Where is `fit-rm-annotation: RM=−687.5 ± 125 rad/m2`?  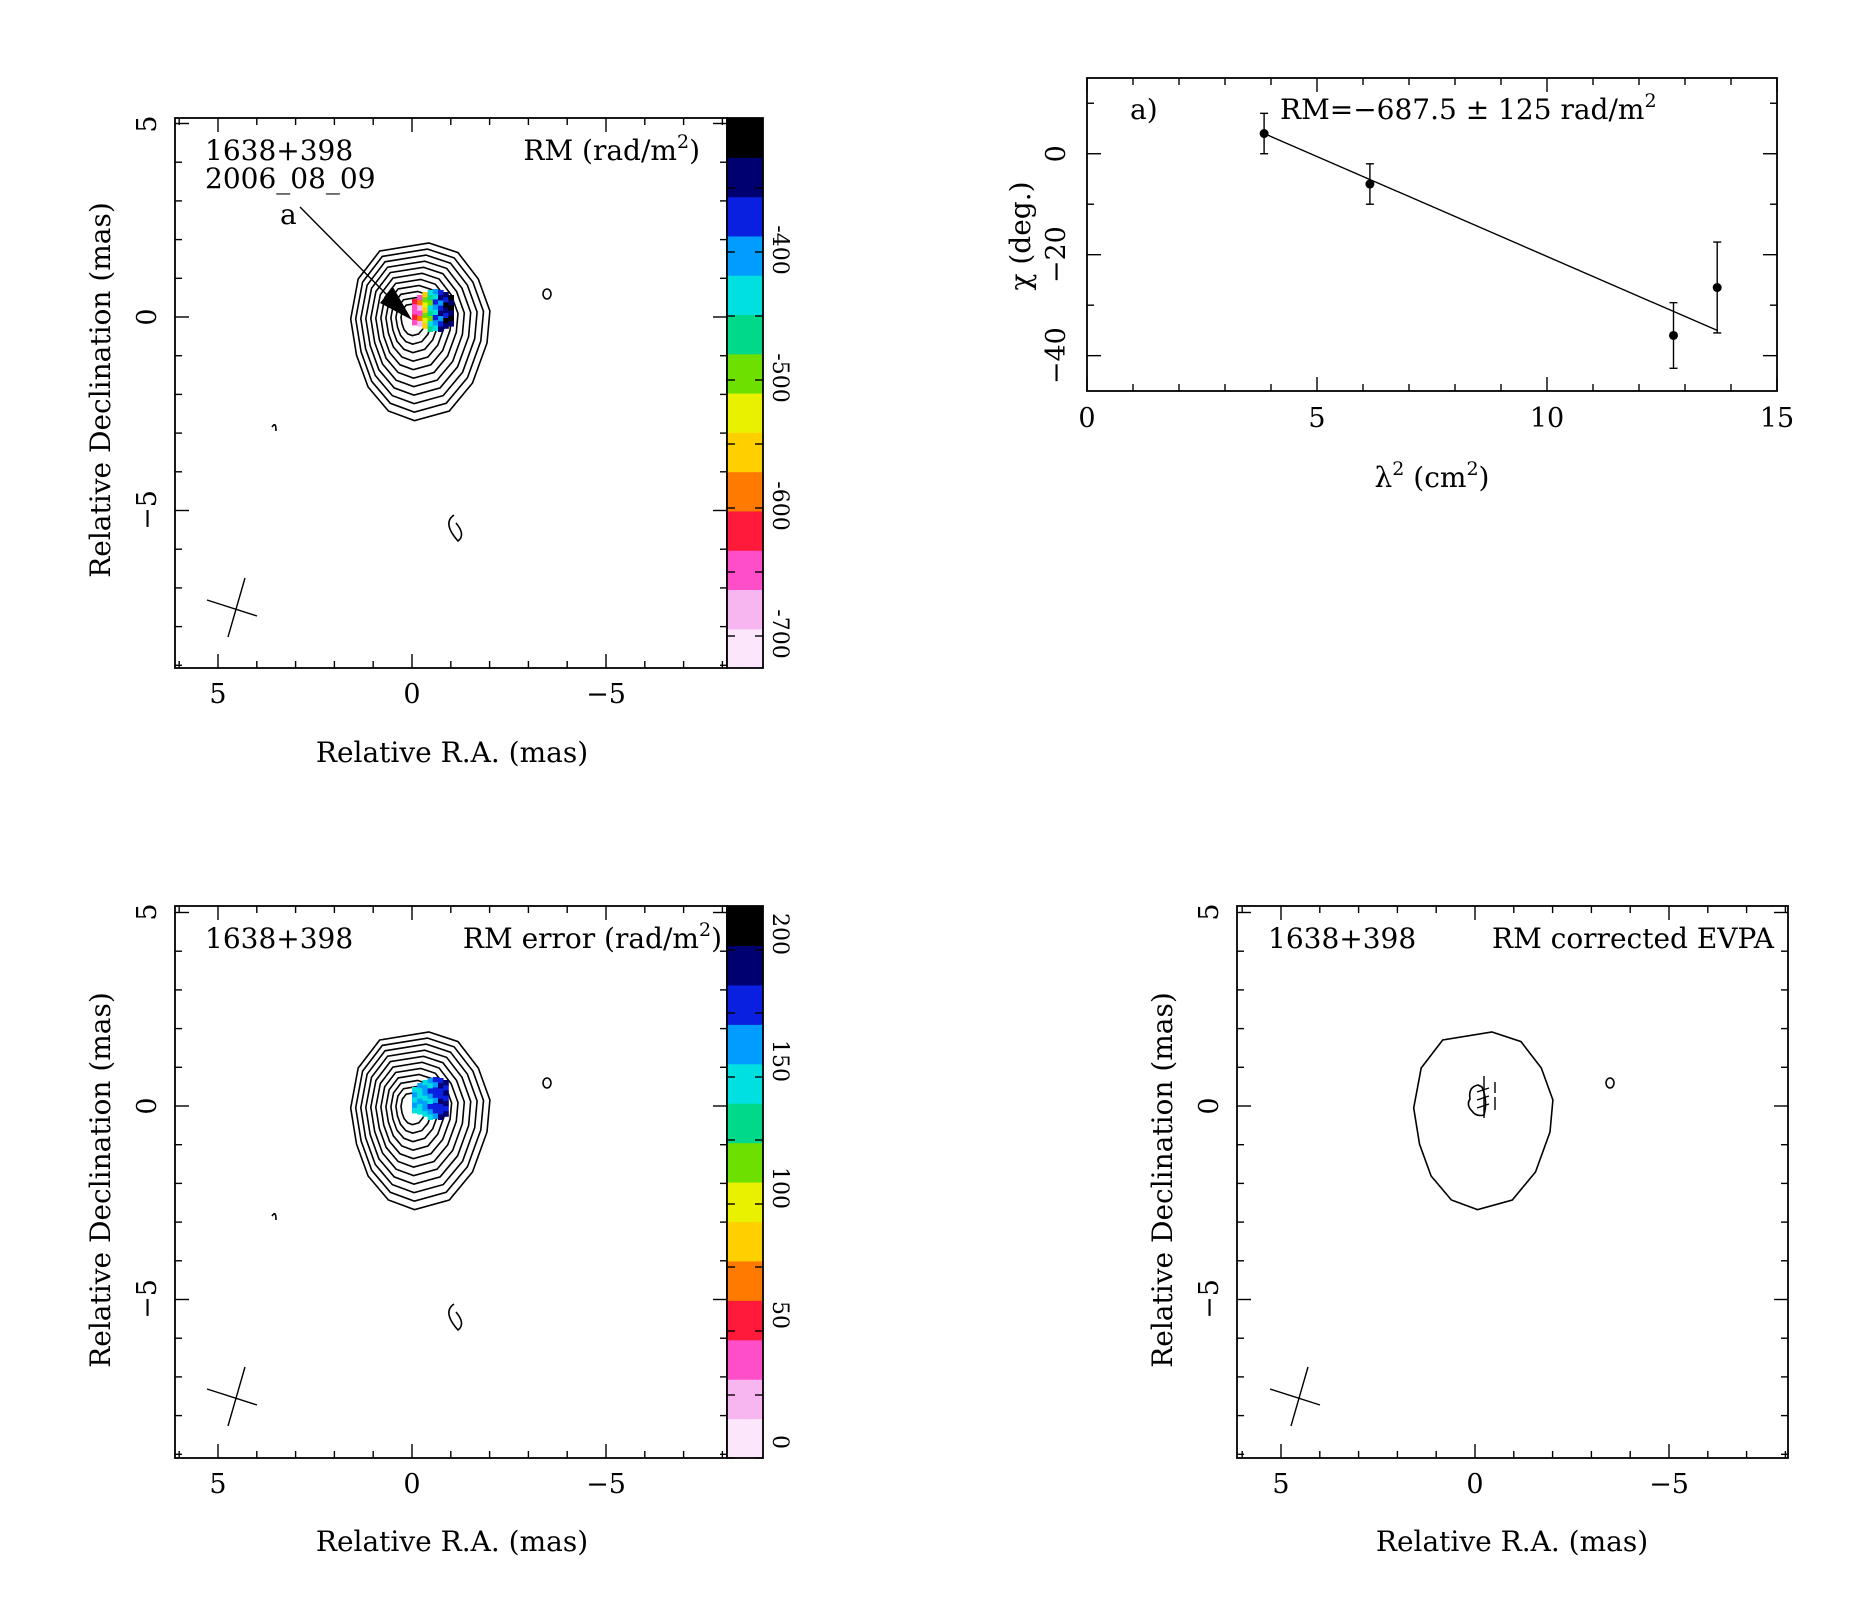
fit-rm-annotation: RM=−687.5 ± 125 rad/m2 is located at coordinates (1468, 108).